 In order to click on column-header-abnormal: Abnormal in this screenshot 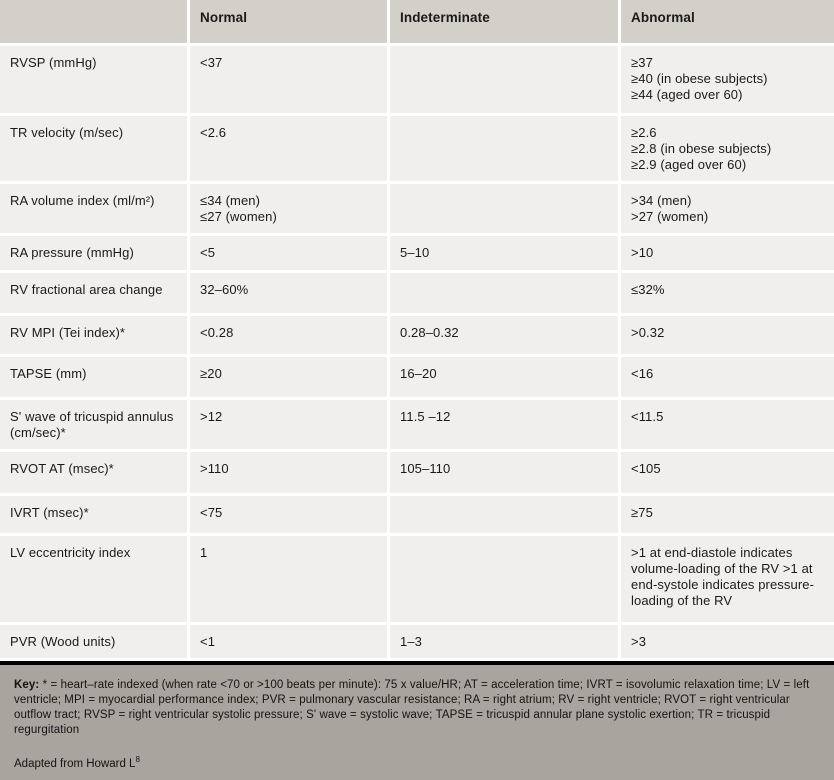, I will do `click(727, 21)`.